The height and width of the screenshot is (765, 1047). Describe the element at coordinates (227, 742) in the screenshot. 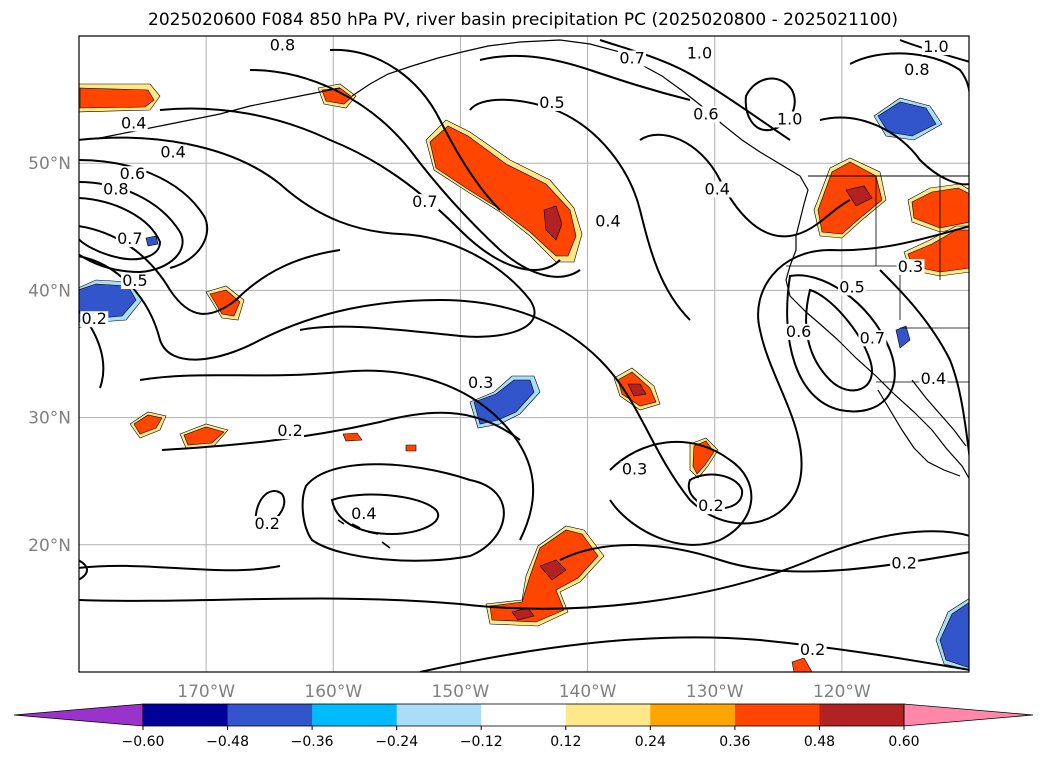

I see `colorbar-tick-label: −0.48` at that location.